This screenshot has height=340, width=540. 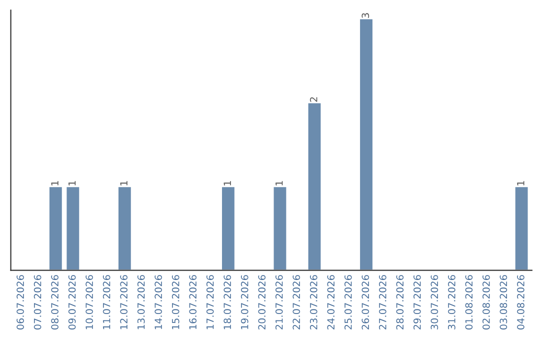 What do you see at coordinates (244, 302) in the screenshot?
I see `x-tick-label: 19.07.2026` at bounding box center [244, 302].